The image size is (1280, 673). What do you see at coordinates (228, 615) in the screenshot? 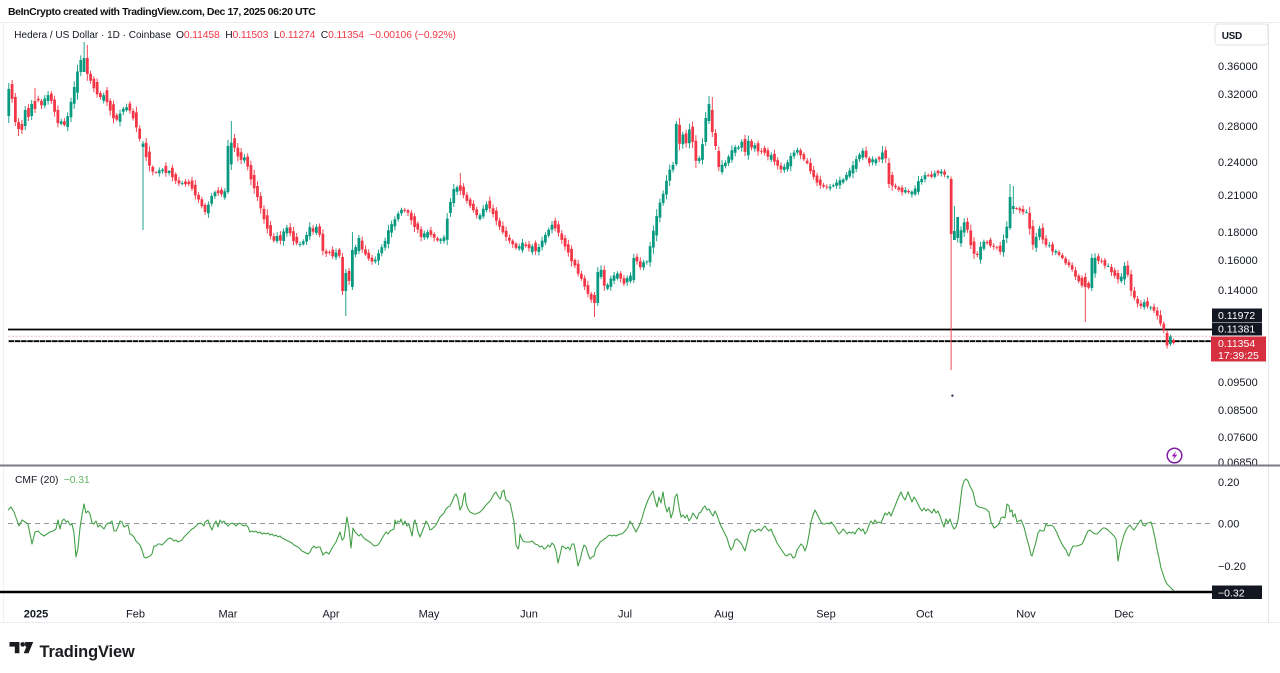
I see `svg-text: Mar` at bounding box center [228, 615].